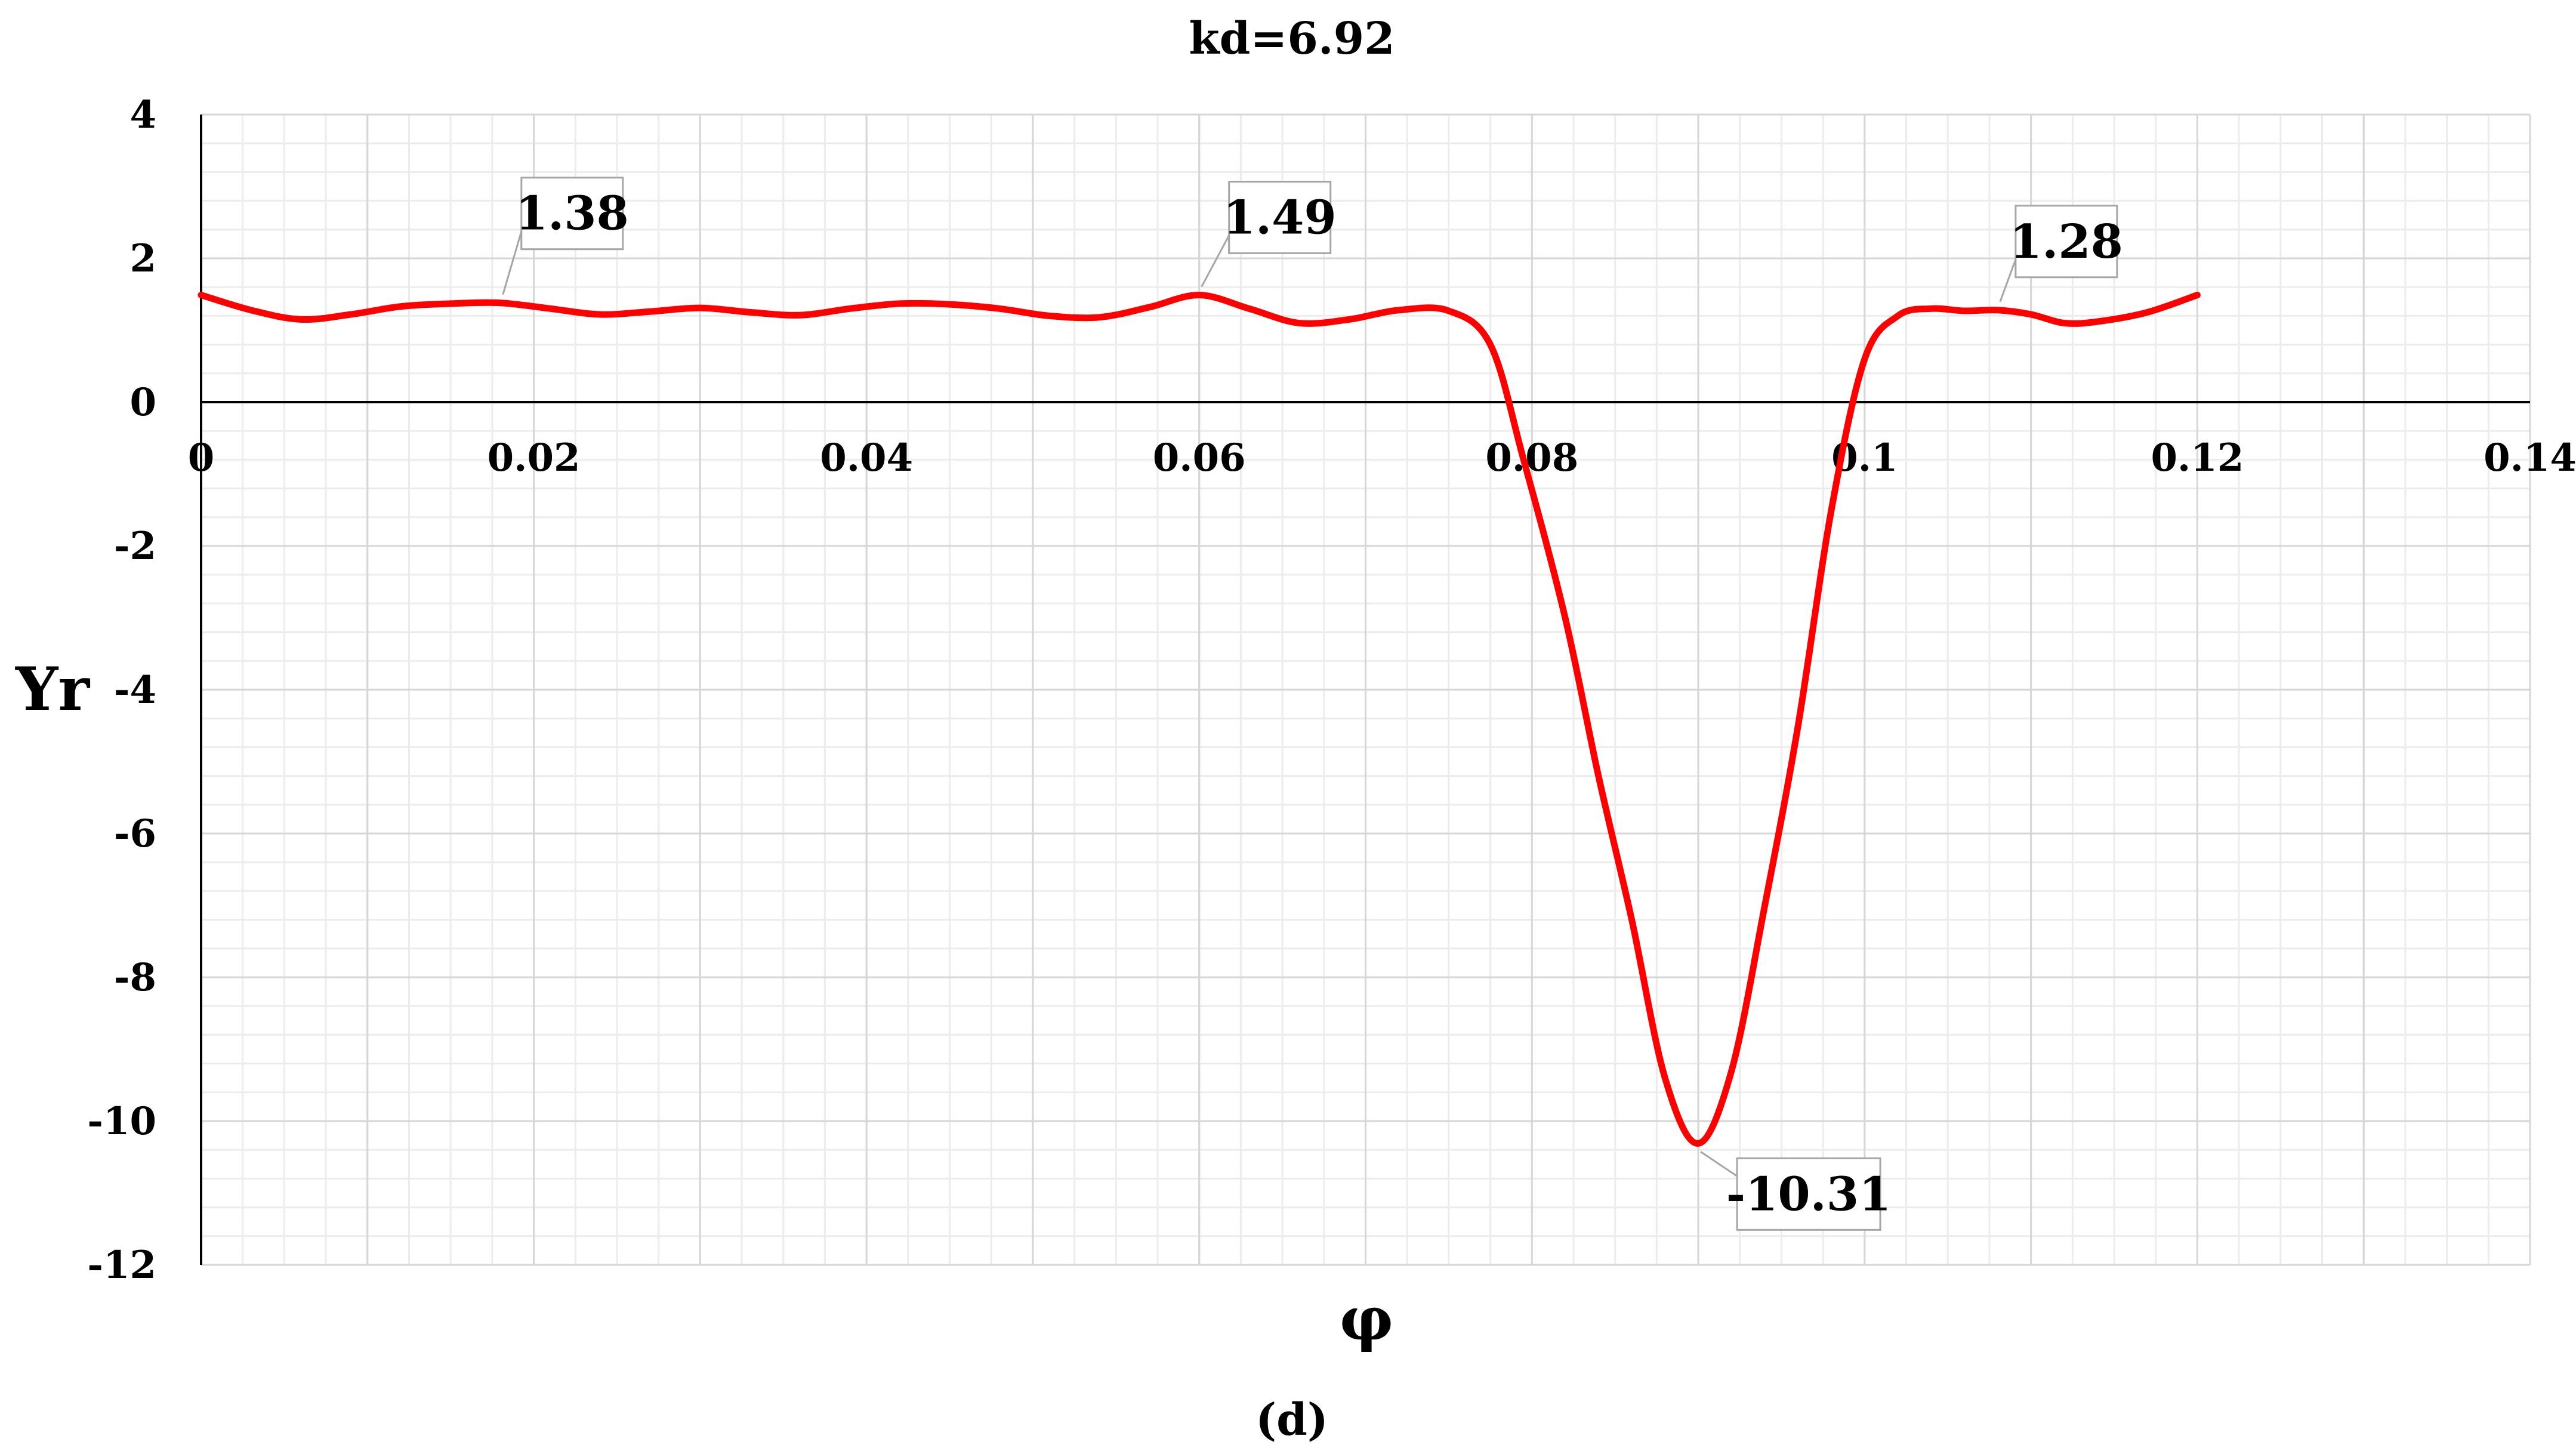  What do you see at coordinates (2197, 458) in the screenshot?
I see `x-tick-label: 0.12` at bounding box center [2197, 458].